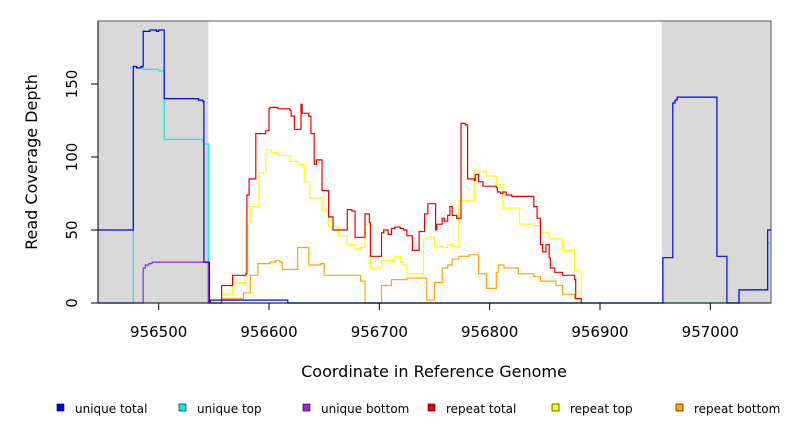 This screenshot has width=792, height=432. I want to click on legend-item-repeat-bottom: repeat bottom, so click(727, 409).